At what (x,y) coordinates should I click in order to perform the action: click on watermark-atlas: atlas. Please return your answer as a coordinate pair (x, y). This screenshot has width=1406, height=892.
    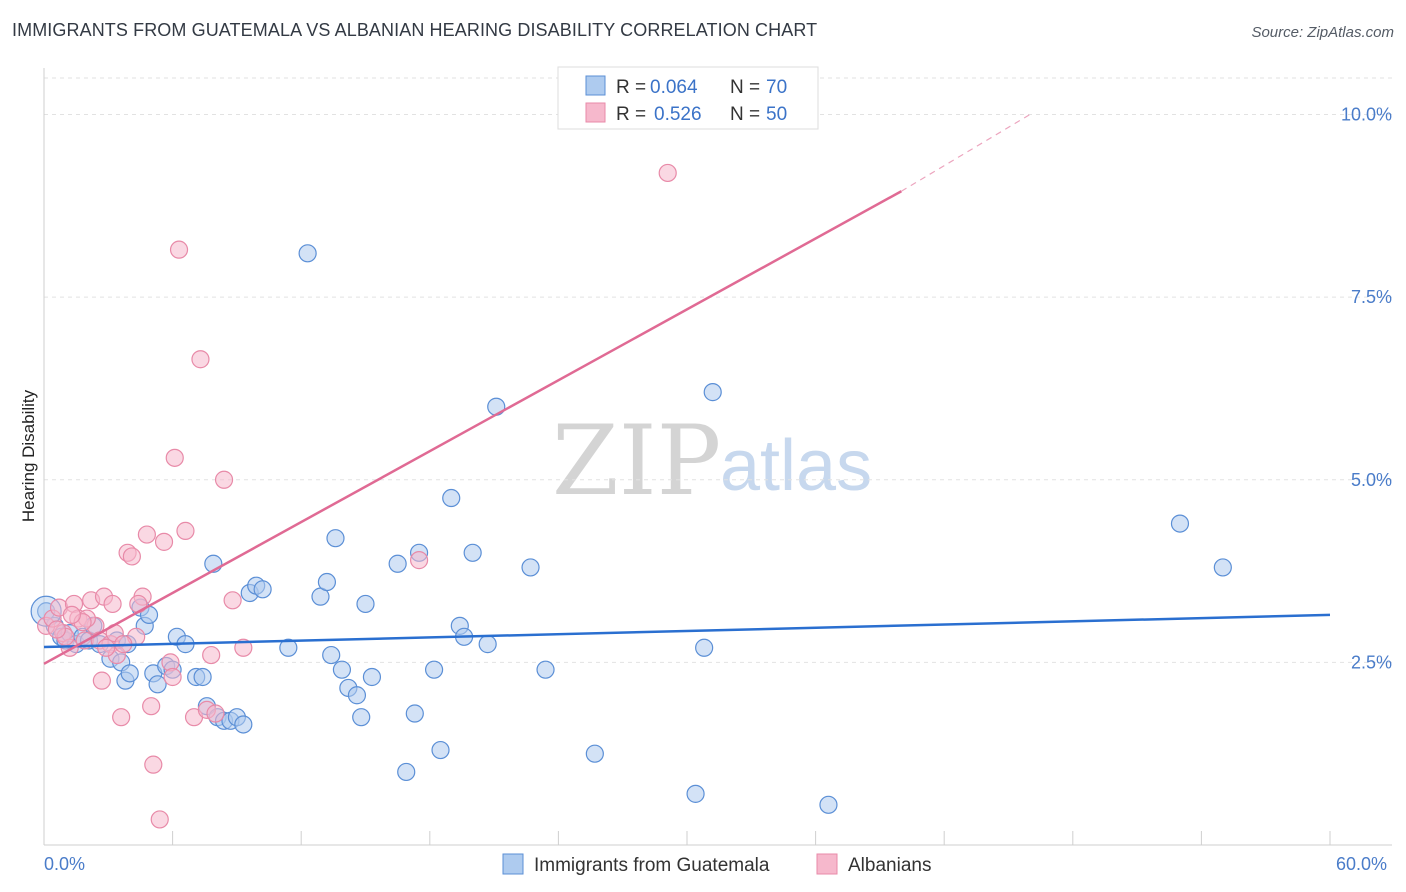
    Looking at the image, I should click on (796, 466).